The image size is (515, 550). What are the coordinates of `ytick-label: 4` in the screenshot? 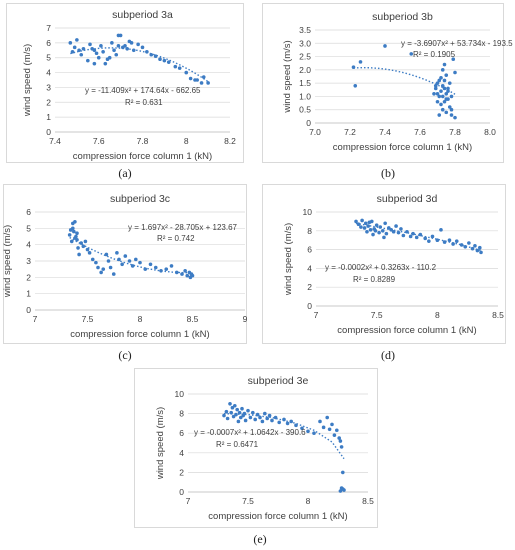 It's located at (28, 245).